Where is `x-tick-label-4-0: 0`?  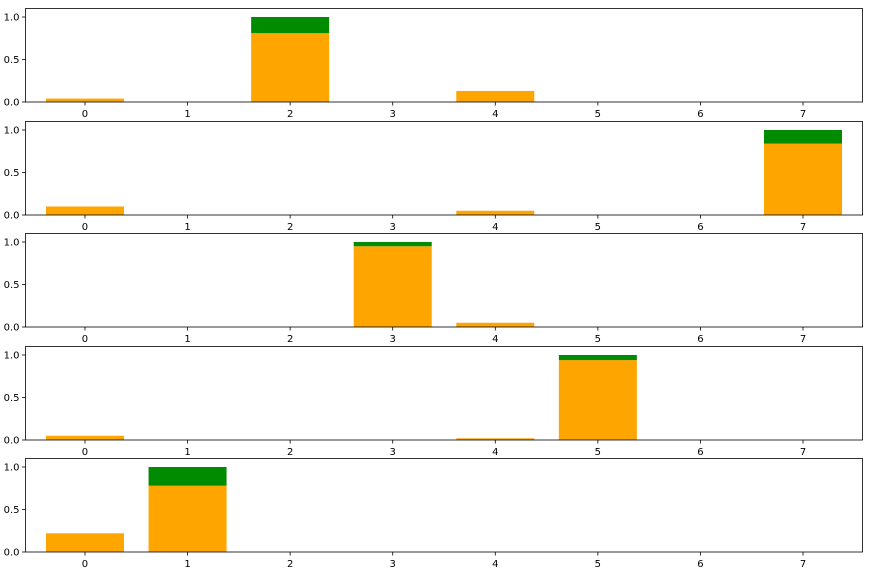 x-tick-label-4-0: 0 is located at coordinates (85, 564).